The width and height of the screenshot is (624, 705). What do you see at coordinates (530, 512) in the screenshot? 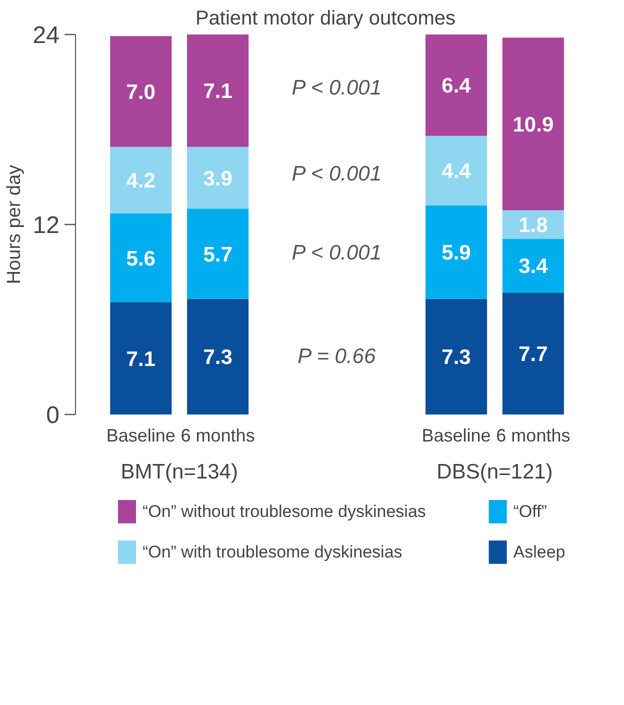
I see `legend-label: “Off”` at bounding box center [530, 512].